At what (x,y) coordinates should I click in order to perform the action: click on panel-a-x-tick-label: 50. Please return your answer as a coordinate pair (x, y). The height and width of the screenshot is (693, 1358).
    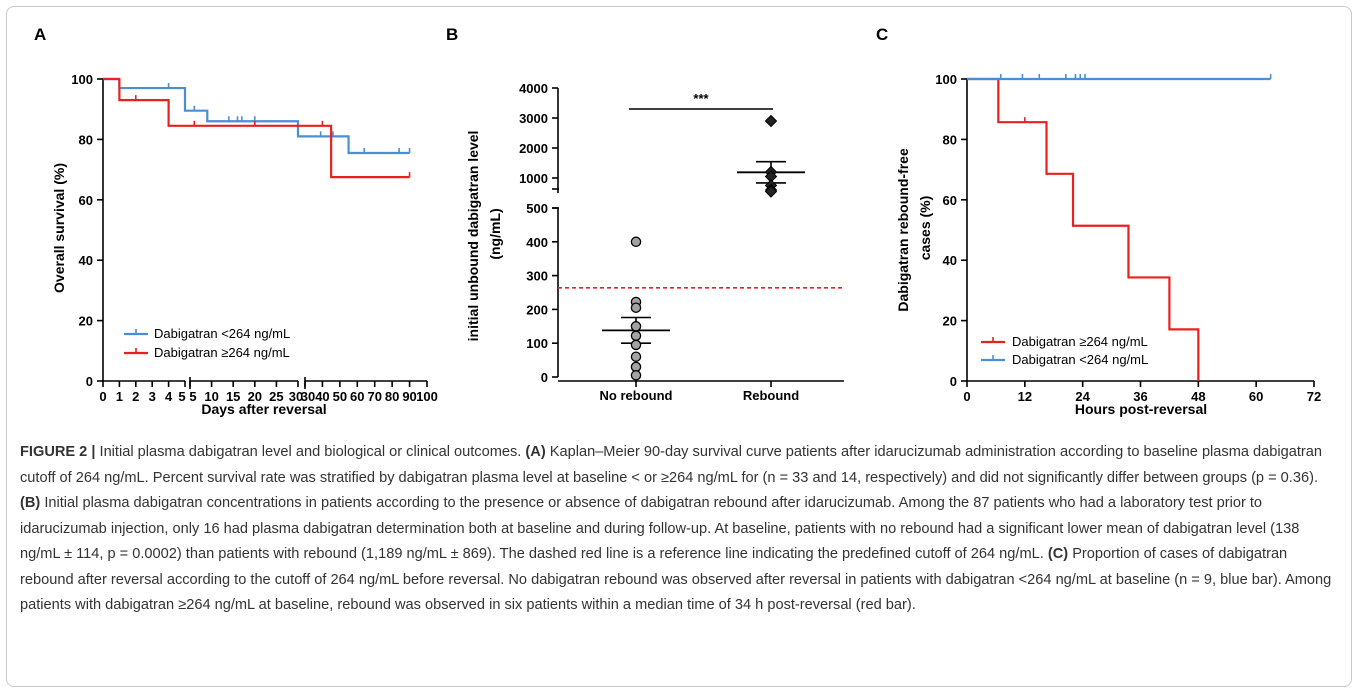
    Looking at the image, I should click on (340, 396).